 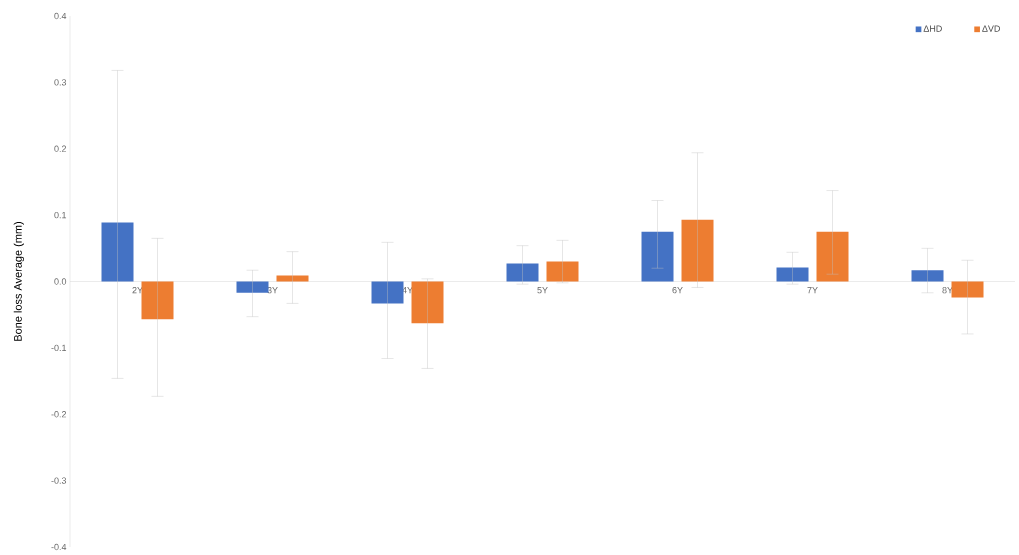 I want to click on y-tick-label: -0.1, so click(x=59, y=348).